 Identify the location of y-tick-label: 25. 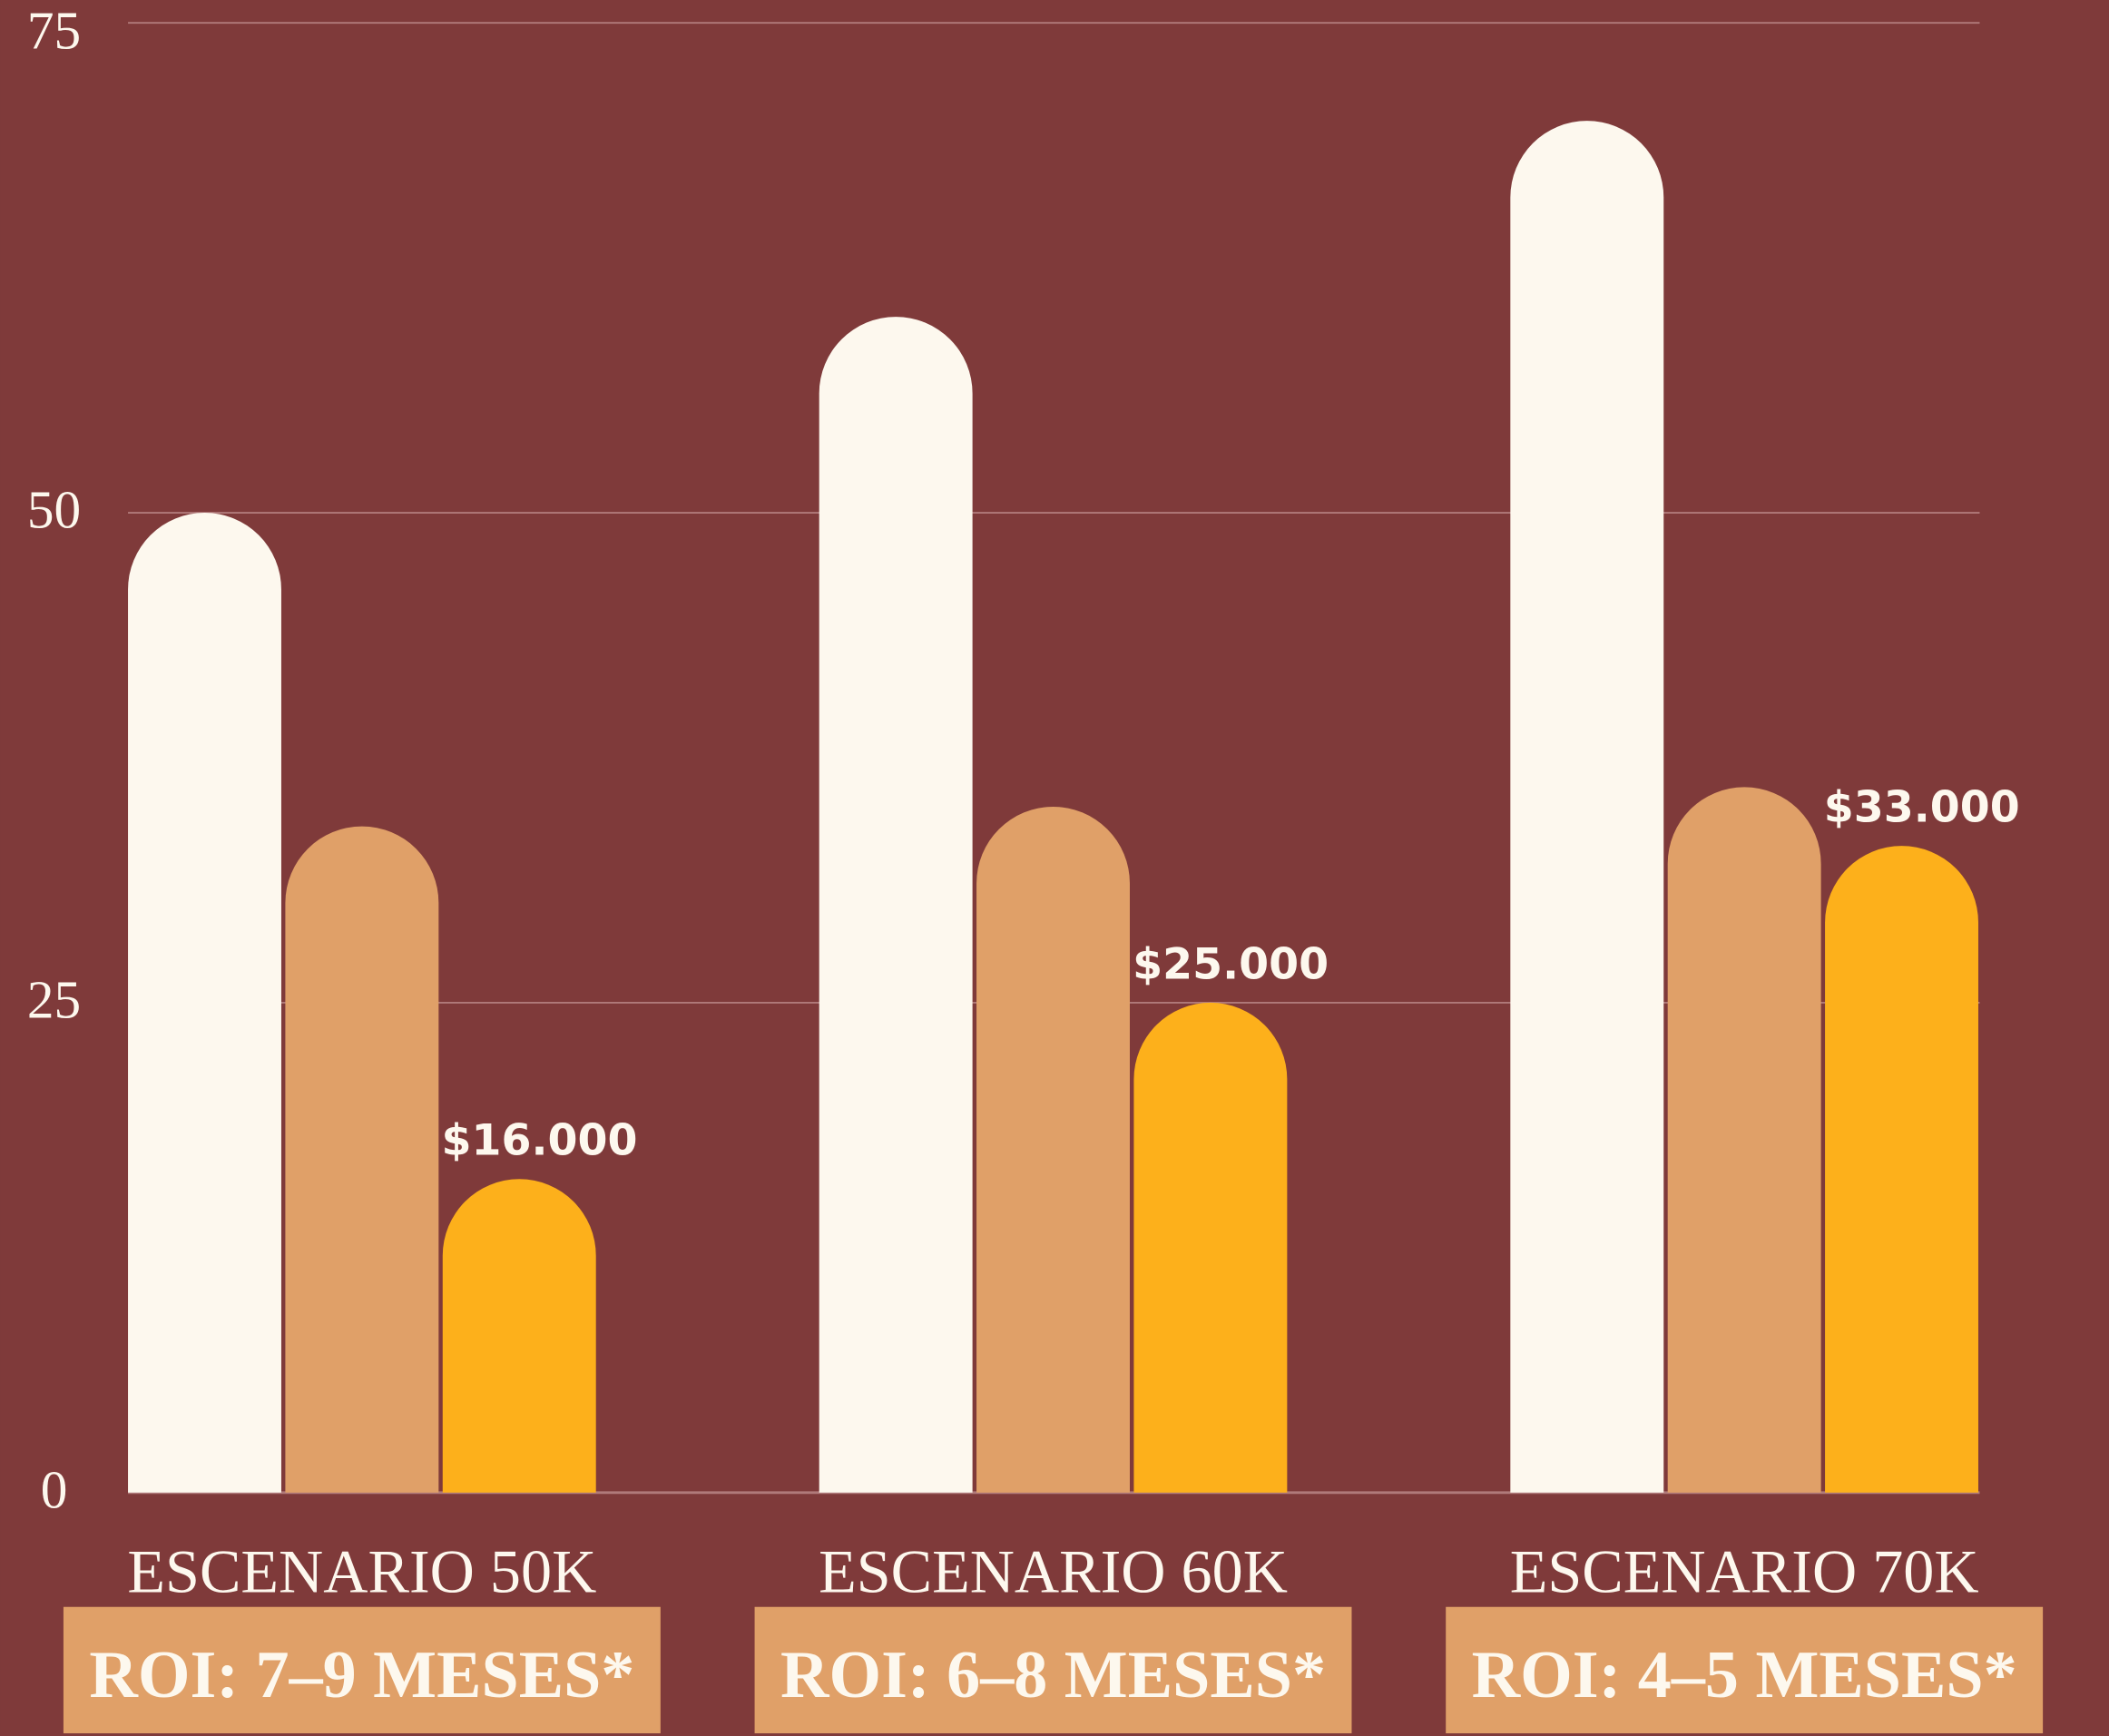
(54, 999).